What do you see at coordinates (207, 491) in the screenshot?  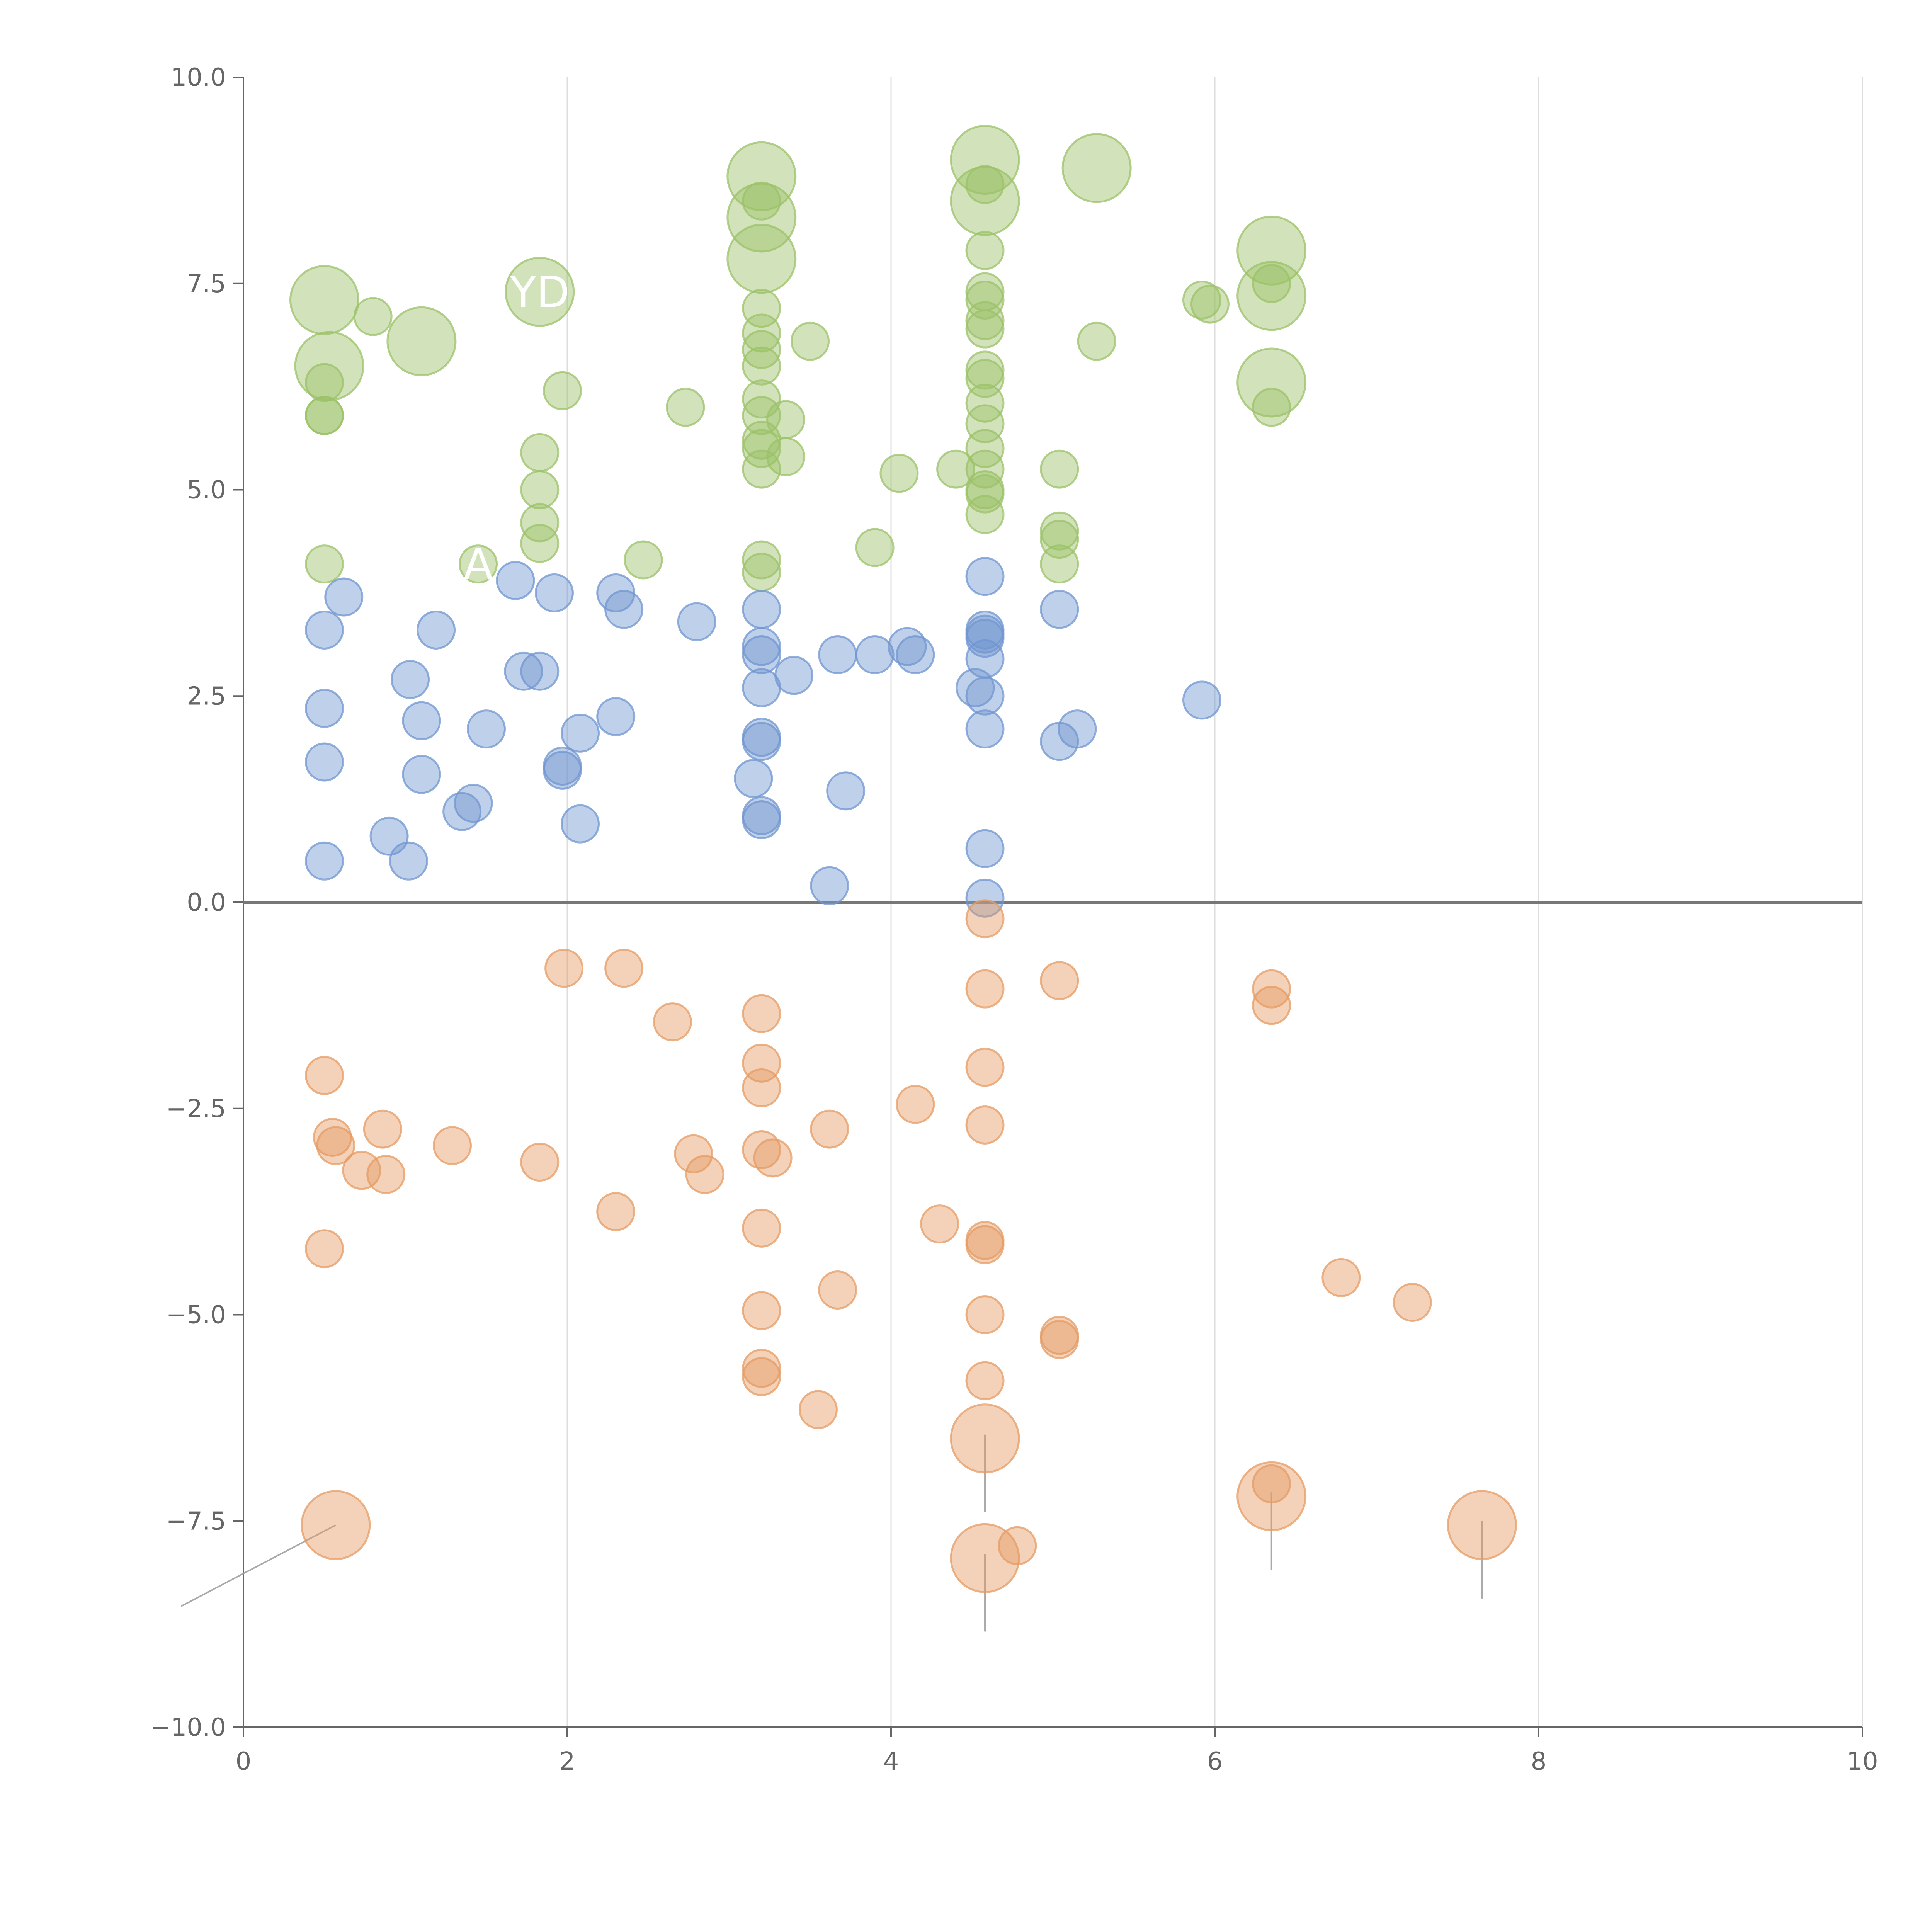 I see `y-tick-label: 5.0` at bounding box center [207, 491].